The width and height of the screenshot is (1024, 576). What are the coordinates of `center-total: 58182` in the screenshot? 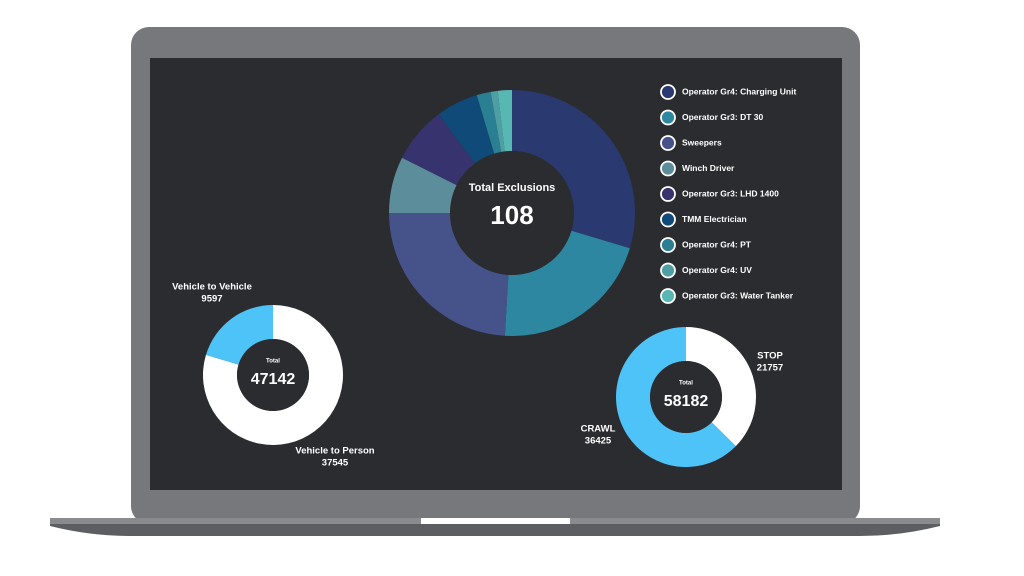 It's located at (686, 401).